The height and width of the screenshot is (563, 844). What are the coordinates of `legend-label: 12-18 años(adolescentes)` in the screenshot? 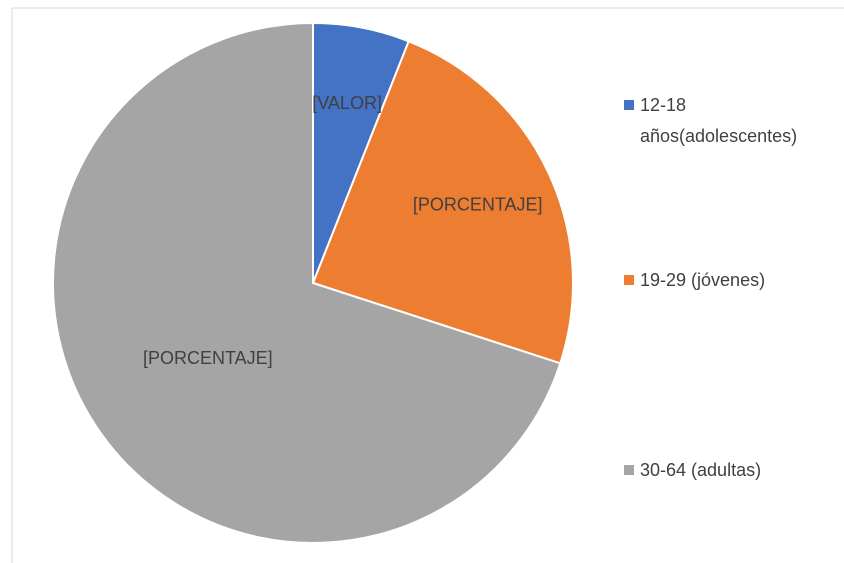 It's located at (719, 120).